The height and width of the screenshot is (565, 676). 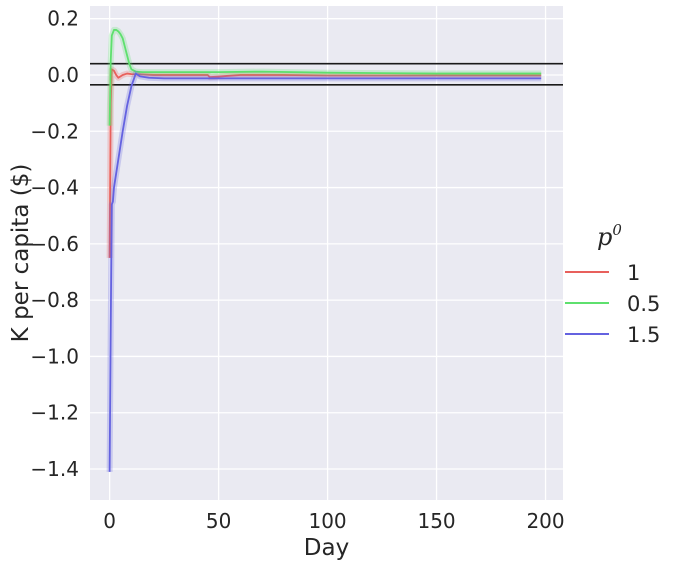 What do you see at coordinates (327, 521) in the screenshot?
I see `x-tick-label: 100` at bounding box center [327, 521].